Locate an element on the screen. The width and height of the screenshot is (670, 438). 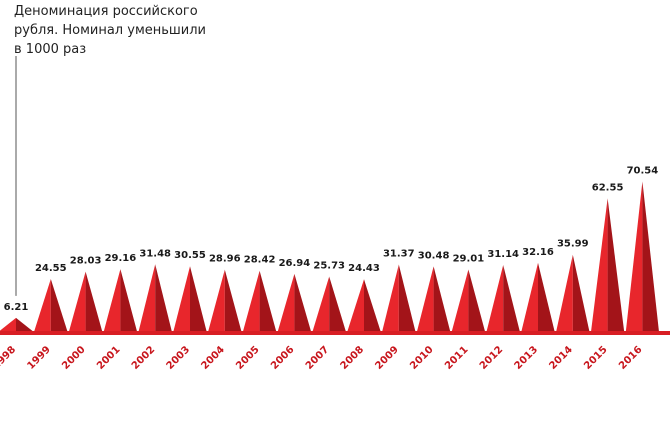
annotation-line-2: рубля. Номинал уменьшили is located at coordinates (110, 30).